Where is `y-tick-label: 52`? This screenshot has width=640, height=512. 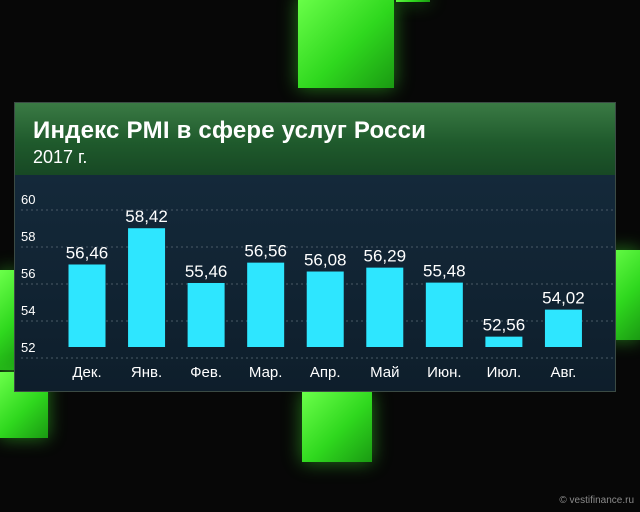
y-tick-label: 52 is located at coordinates (28, 347).